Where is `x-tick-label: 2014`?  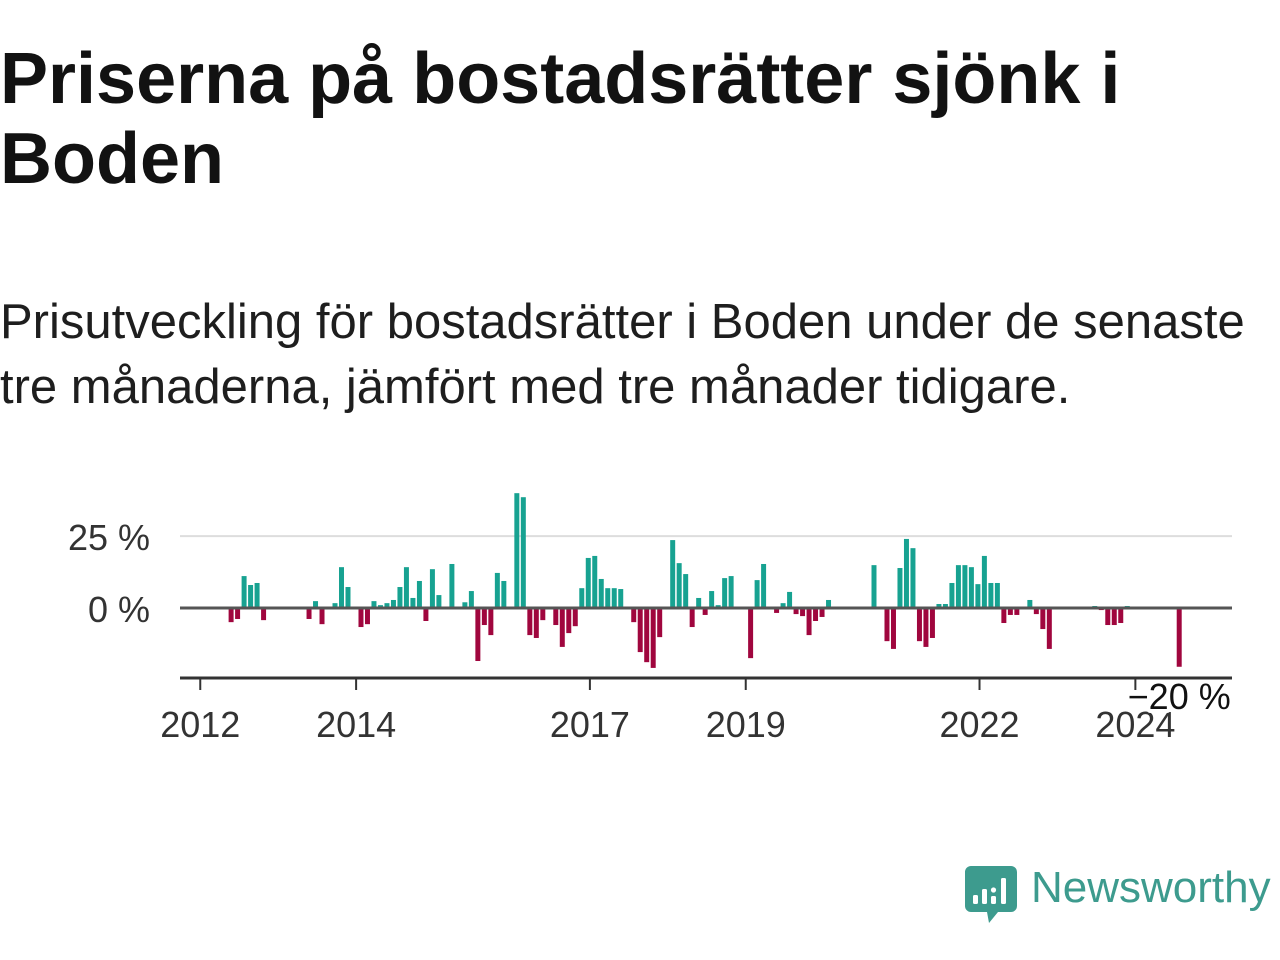
x-tick-label: 2014 is located at coordinates (356, 724).